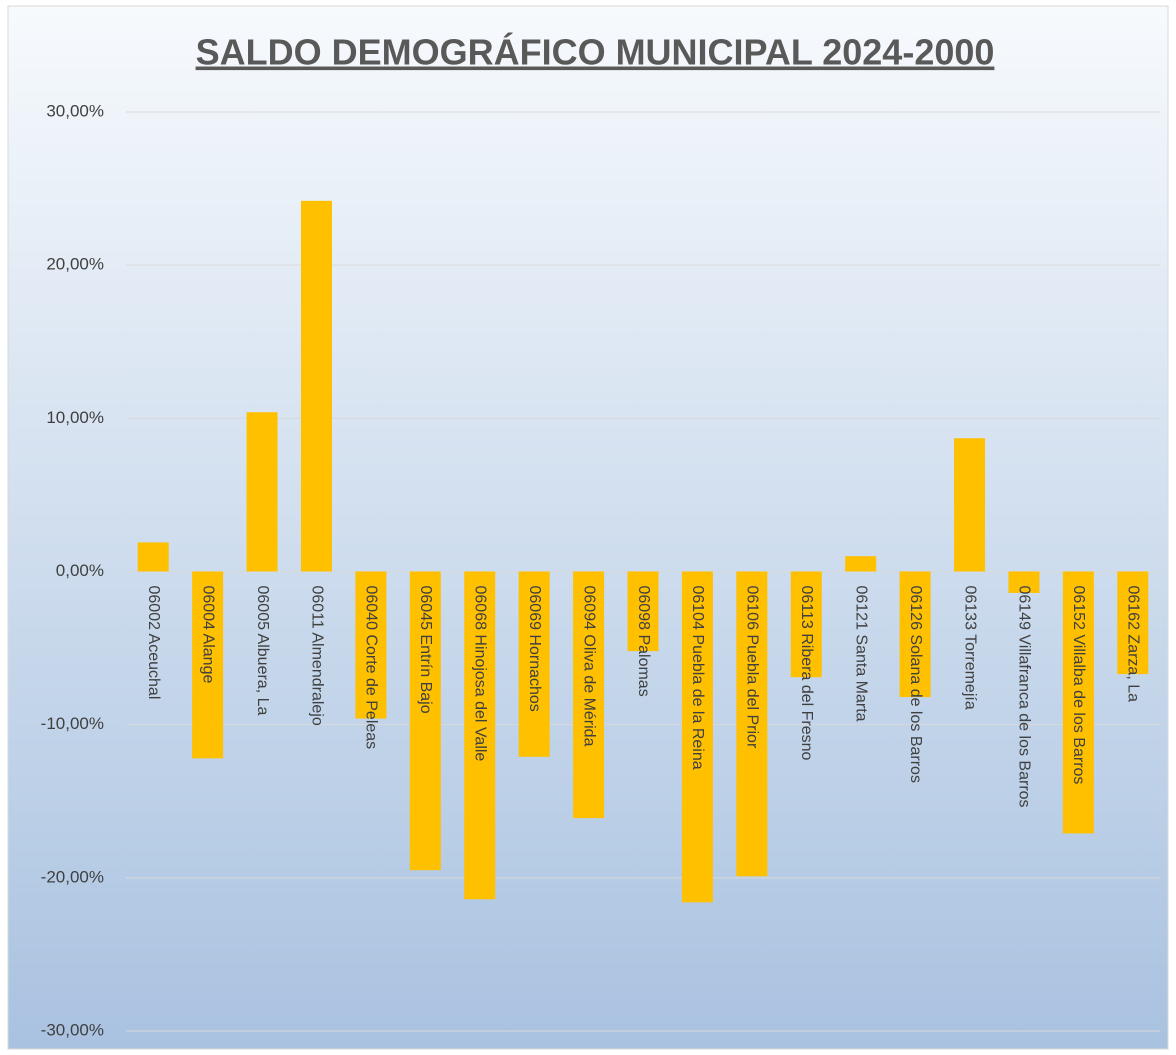 The image size is (1176, 1055). I want to click on x-tick-label: 06094 Oliva de Mérida, so click(588, 666).